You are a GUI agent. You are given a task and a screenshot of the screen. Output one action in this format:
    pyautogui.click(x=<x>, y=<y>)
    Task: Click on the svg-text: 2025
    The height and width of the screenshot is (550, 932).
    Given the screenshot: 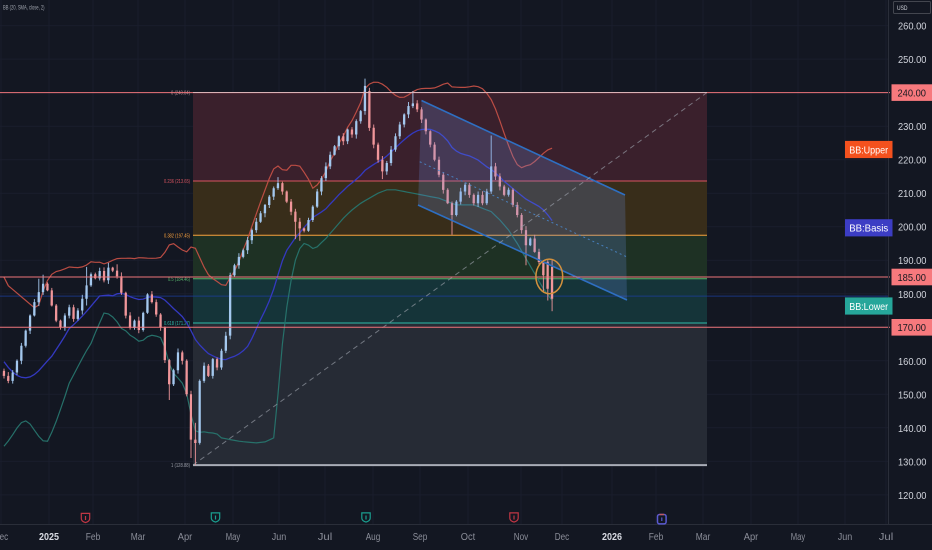 What is the action you would take?
    pyautogui.click(x=49, y=537)
    